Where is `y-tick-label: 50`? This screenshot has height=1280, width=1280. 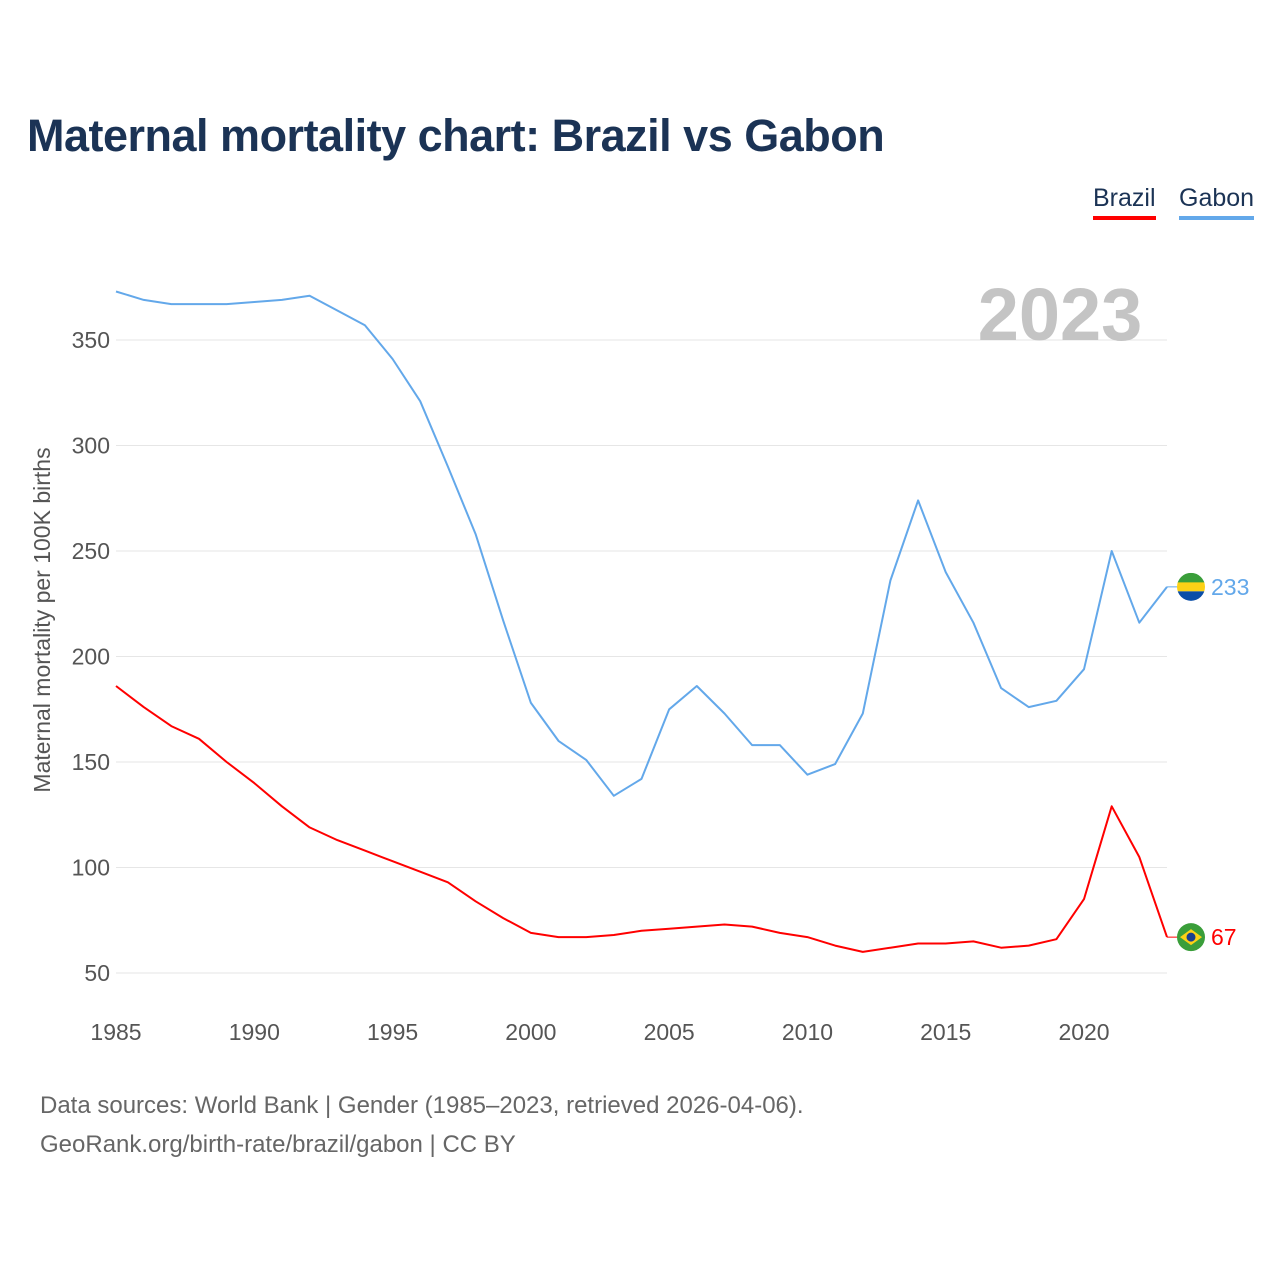 y-tick-label: 50 is located at coordinates (97, 973).